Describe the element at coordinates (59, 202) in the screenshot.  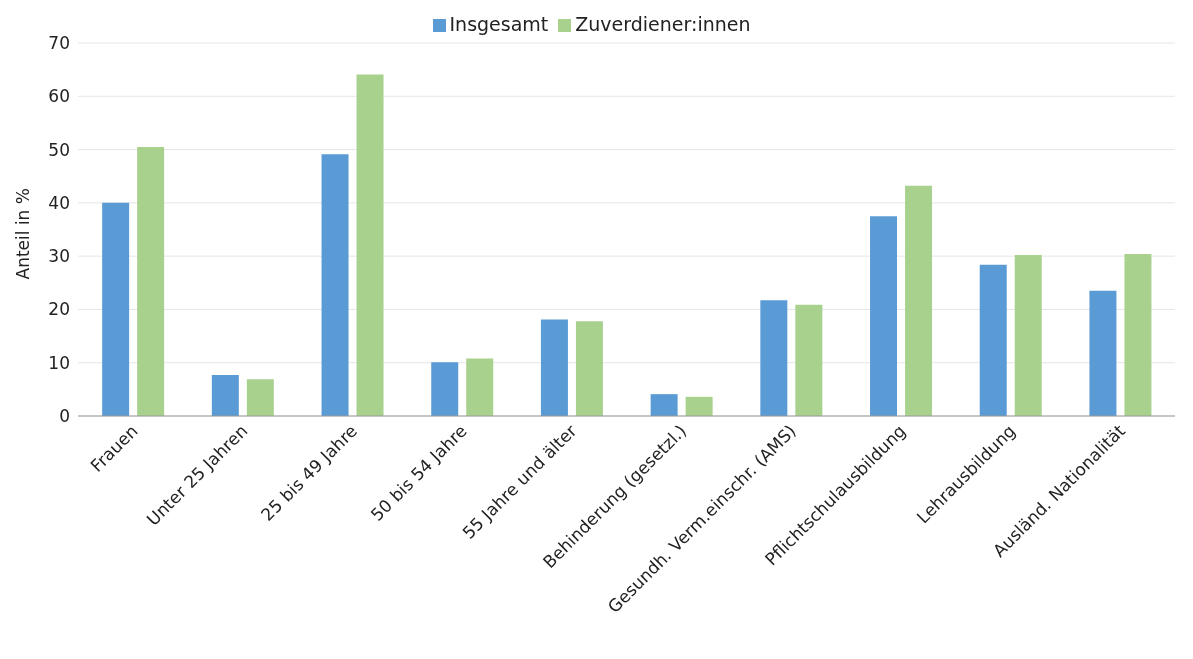
I see `y-tick-label: 40` at that location.